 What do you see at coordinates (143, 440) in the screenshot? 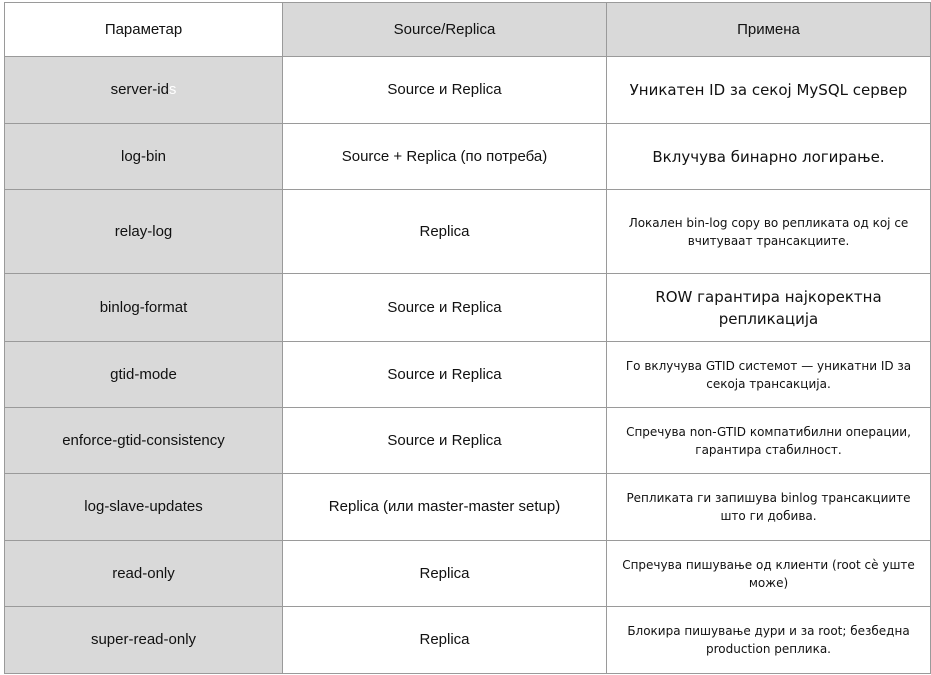
I see `param-cell: enforce-gtid-consistency` at bounding box center [143, 440].